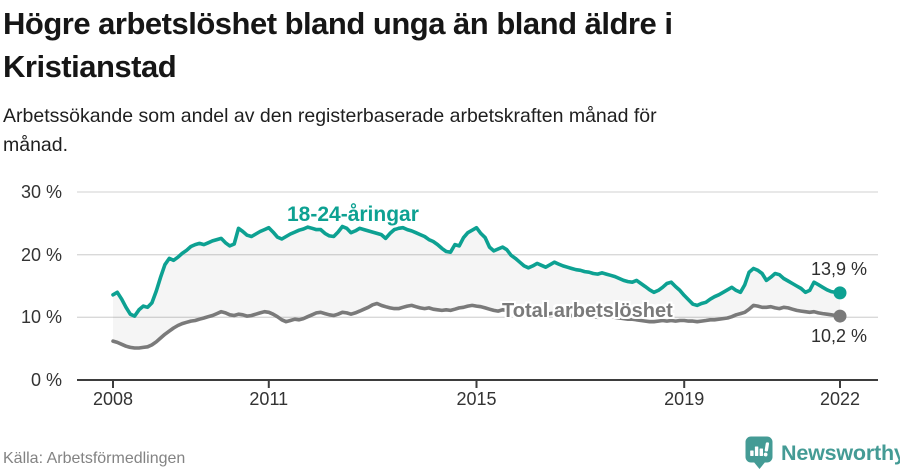 This screenshot has width=900, height=474. What do you see at coordinates (90, 66) in the screenshot?
I see `page-title-line-2: Kristianstad` at bounding box center [90, 66].